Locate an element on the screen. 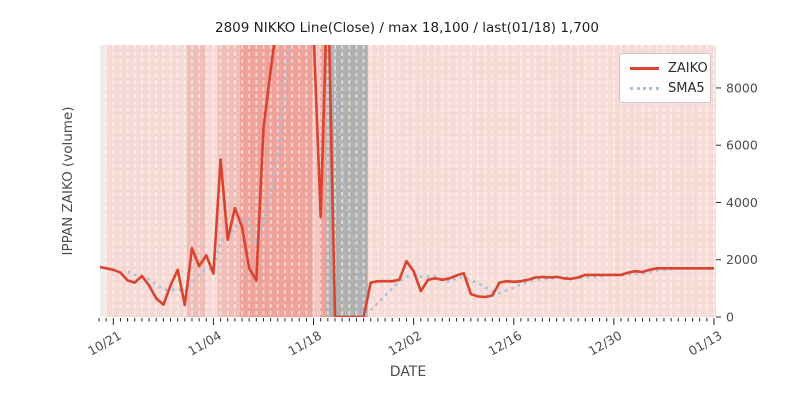  x-tick-label: 11/04 is located at coordinates (204, 343).